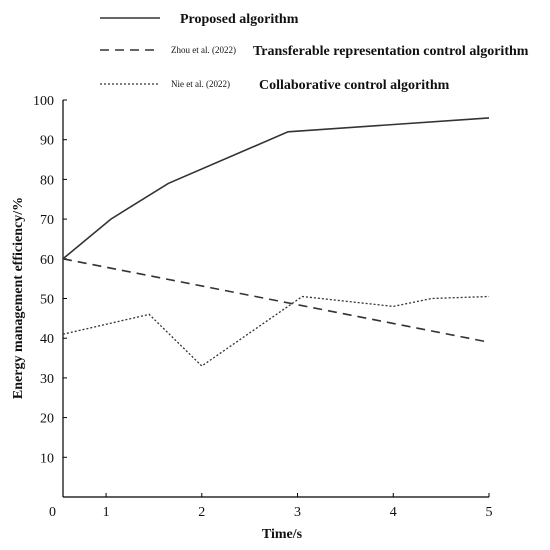 The height and width of the screenshot is (550, 550). What do you see at coordinates (18, 298) in the screenshot?
I see `y-axis-title: Energy management efficiency/%` at bounding box center [18, 298].